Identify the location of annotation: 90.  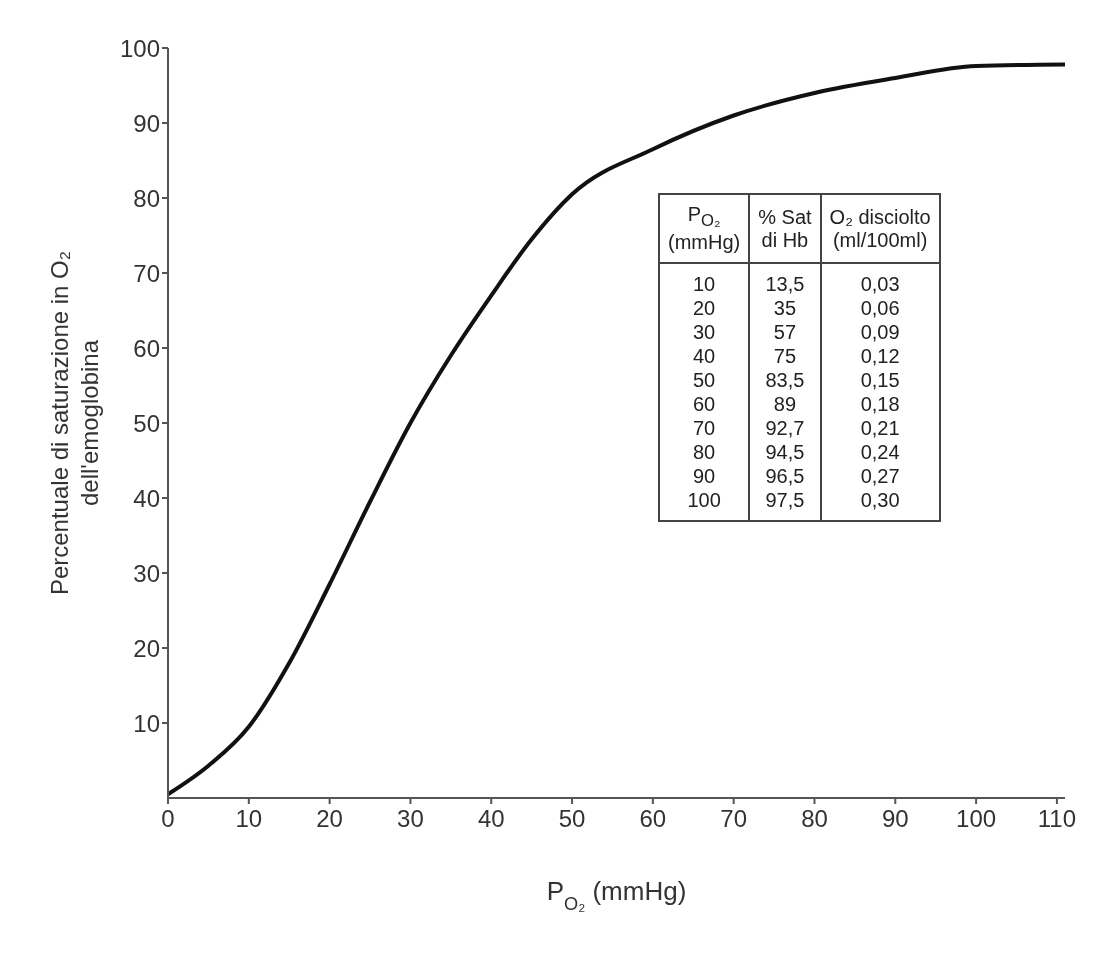
(704, 476).